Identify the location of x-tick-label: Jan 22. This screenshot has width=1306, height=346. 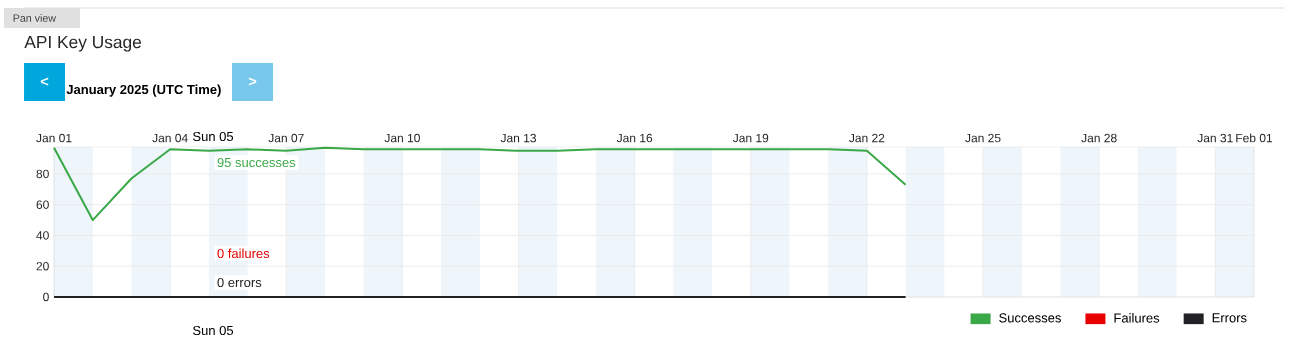
(867, 138).